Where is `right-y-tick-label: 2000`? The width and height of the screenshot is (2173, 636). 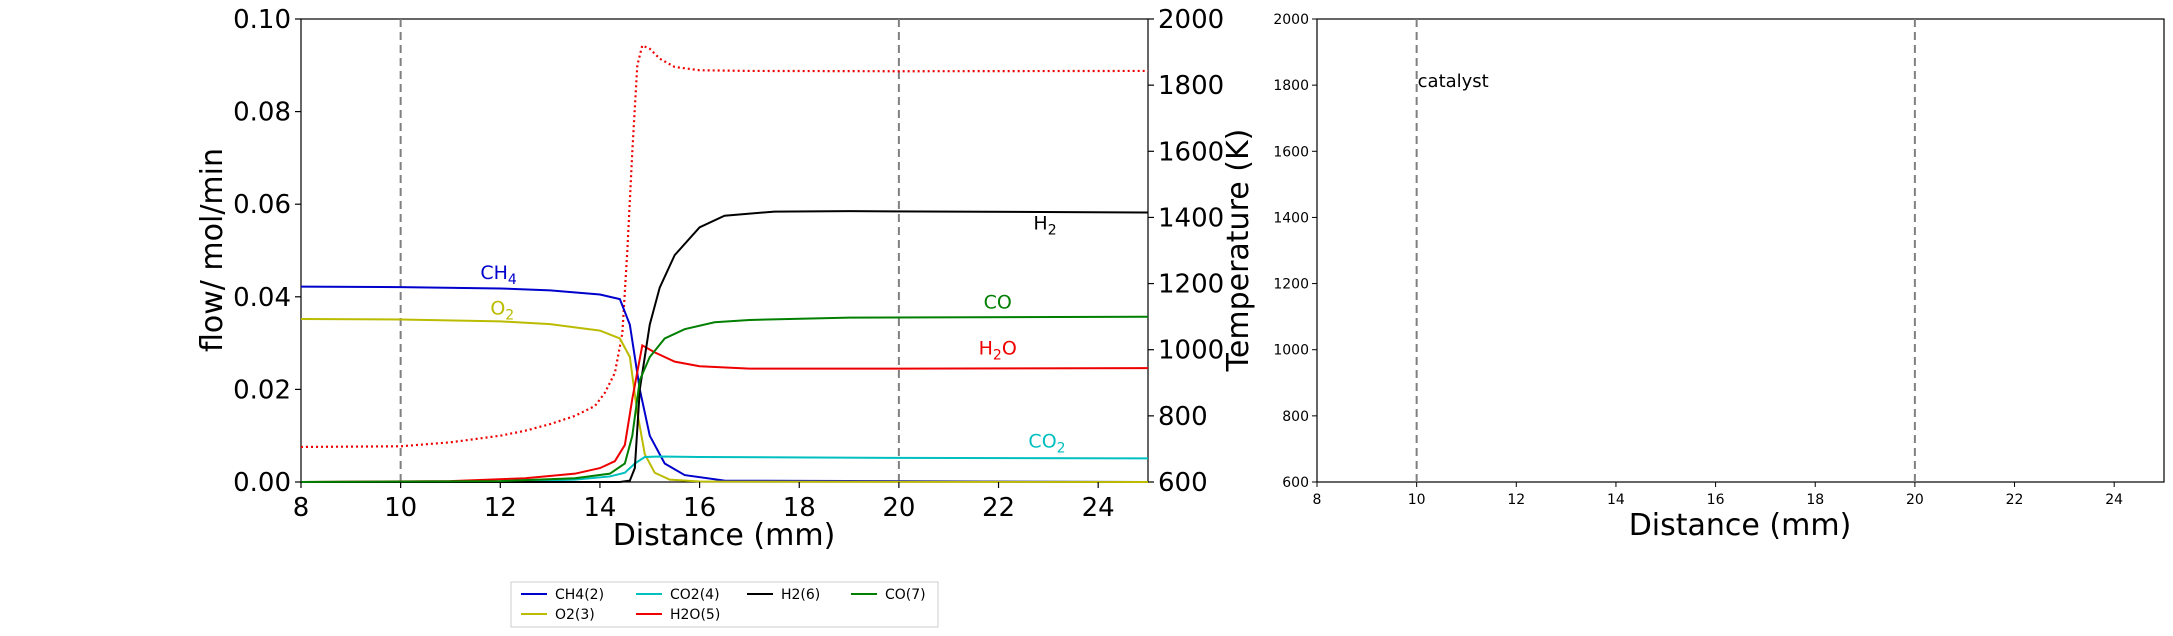
right-y-tick-label: 2000 is located at coordinates (1291, 20).